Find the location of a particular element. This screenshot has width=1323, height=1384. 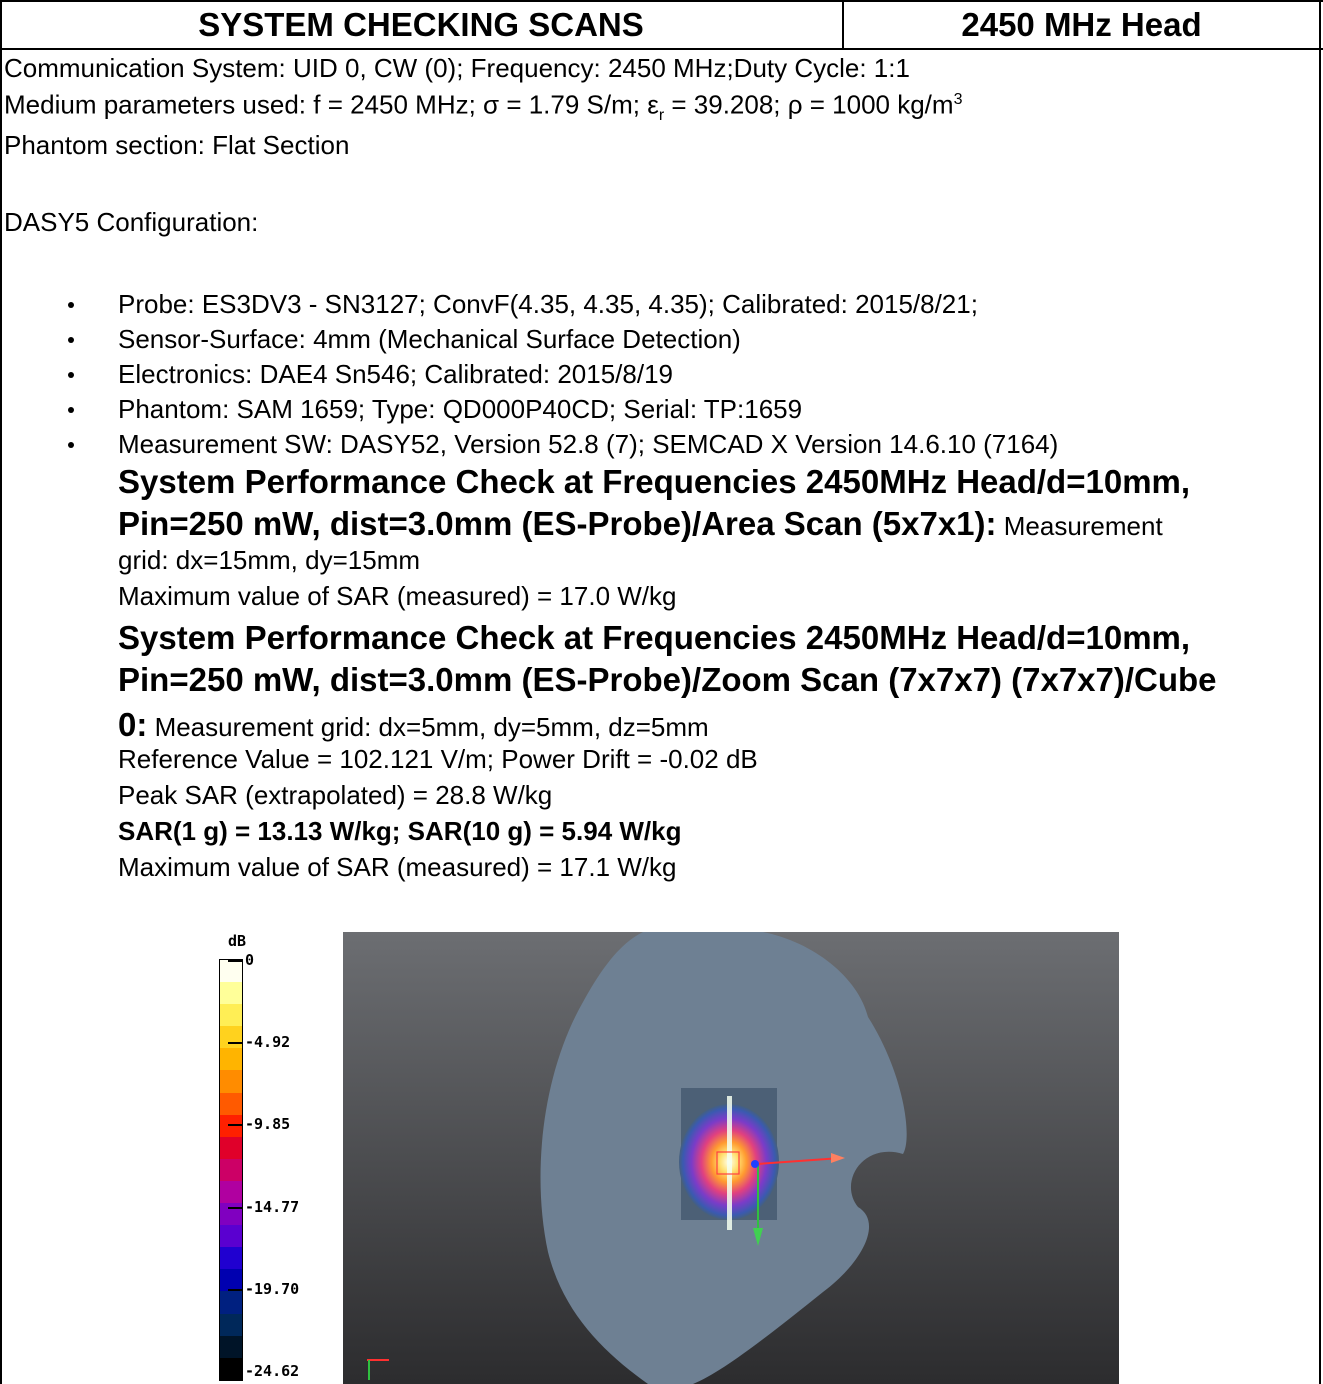

peak-marker is located at coordinates (728, 1163).